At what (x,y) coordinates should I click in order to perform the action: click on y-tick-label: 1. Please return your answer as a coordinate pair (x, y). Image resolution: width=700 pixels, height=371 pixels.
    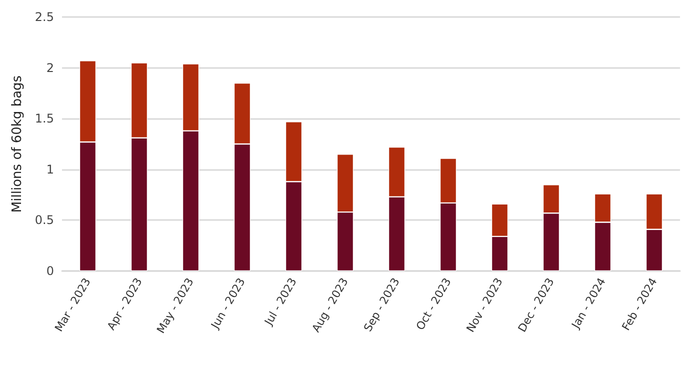
    Looking at the image, I should click on (50, 169).